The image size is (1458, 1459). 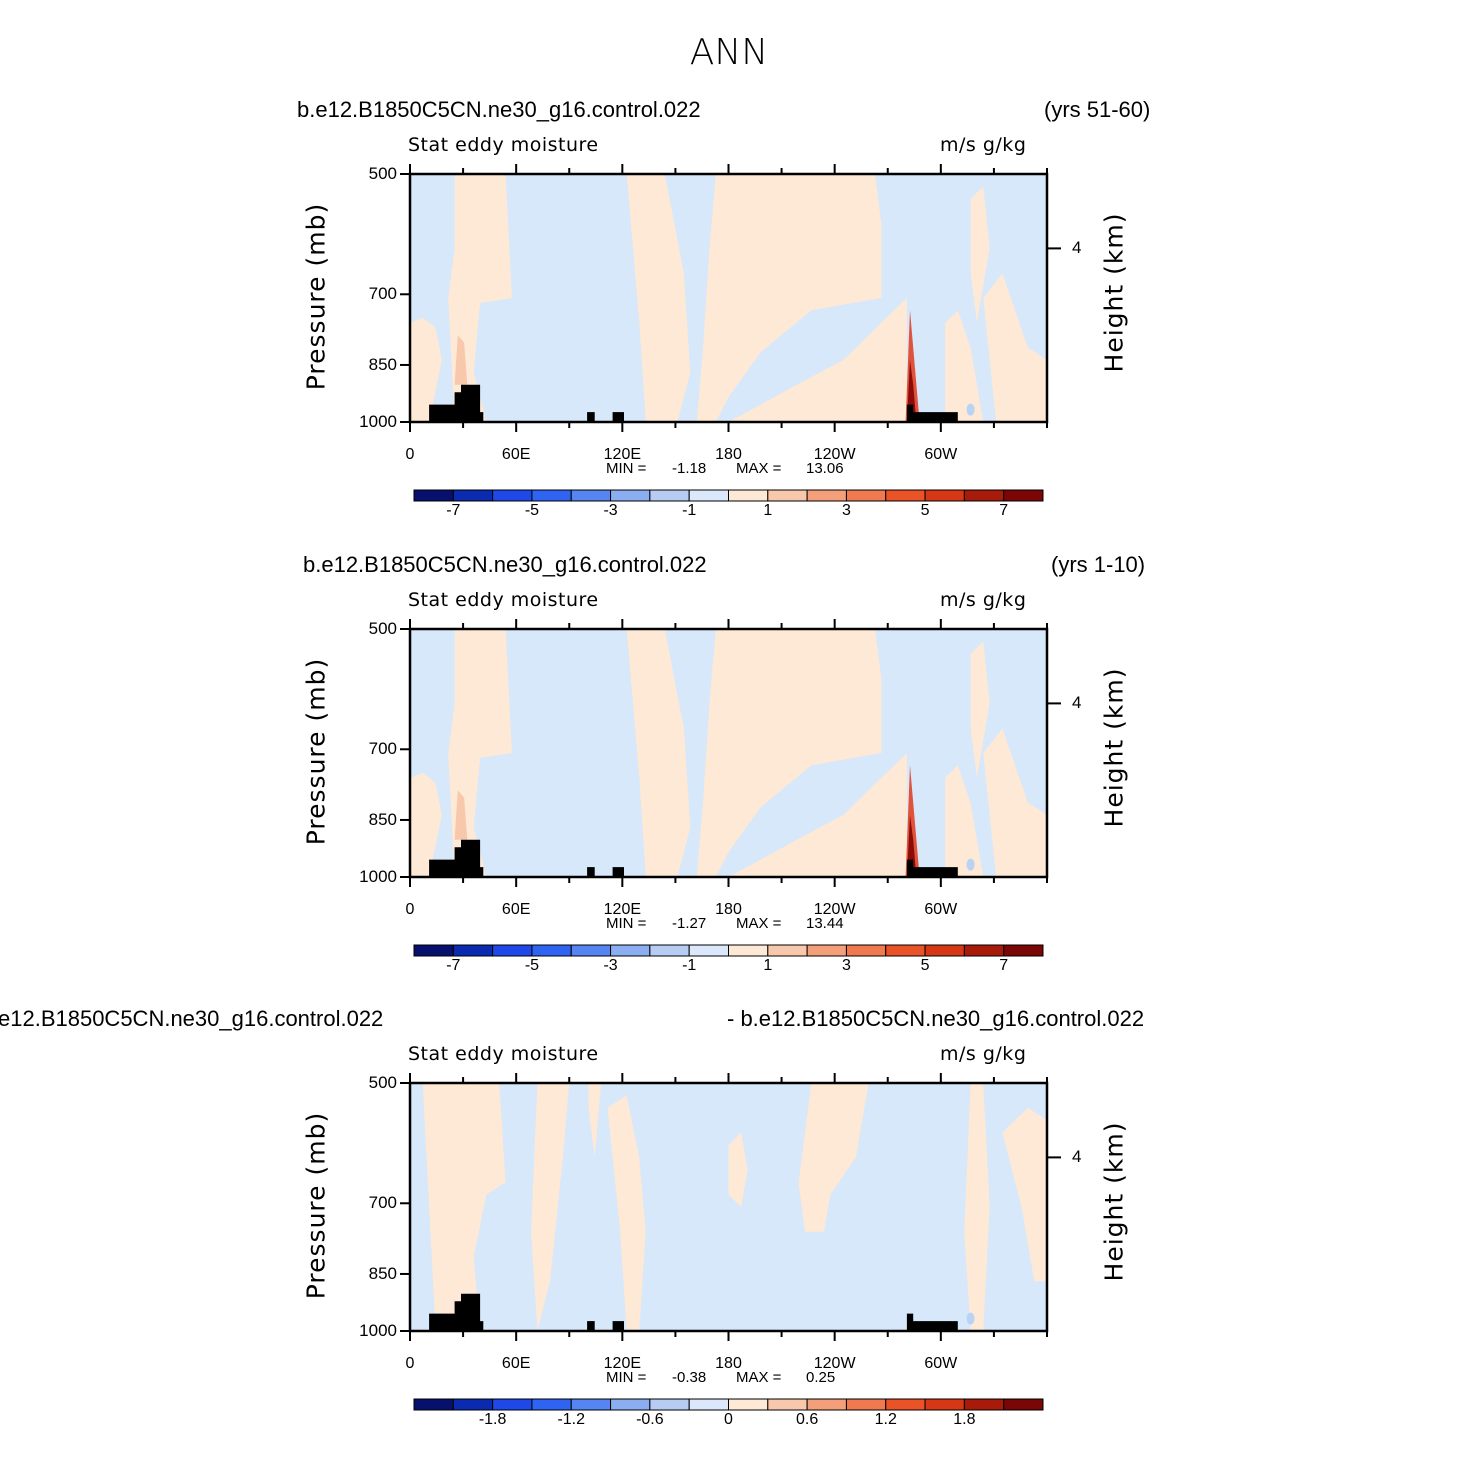 What do you see at coordinates (461, 360) in the screenshot?
I see `contour-region-positive-strong` at bounding box center [461, 360].